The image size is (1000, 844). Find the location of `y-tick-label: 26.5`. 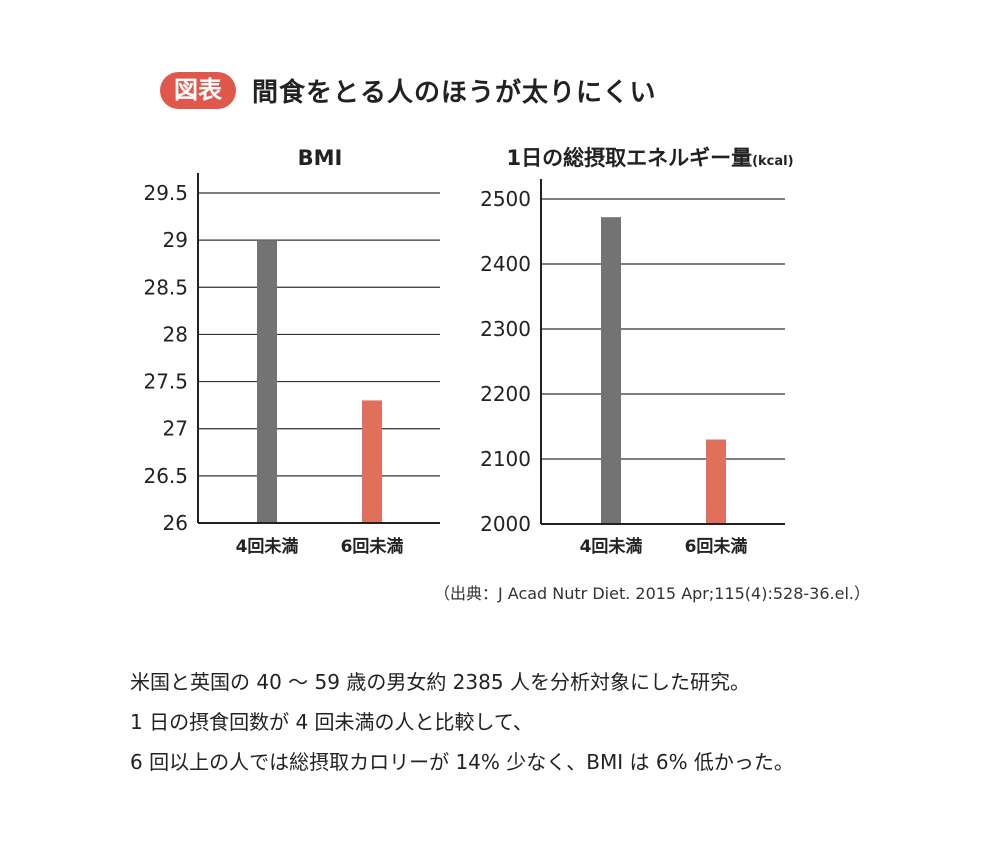

y-tick-label: 26.5 is located at coordinates (165, 476).